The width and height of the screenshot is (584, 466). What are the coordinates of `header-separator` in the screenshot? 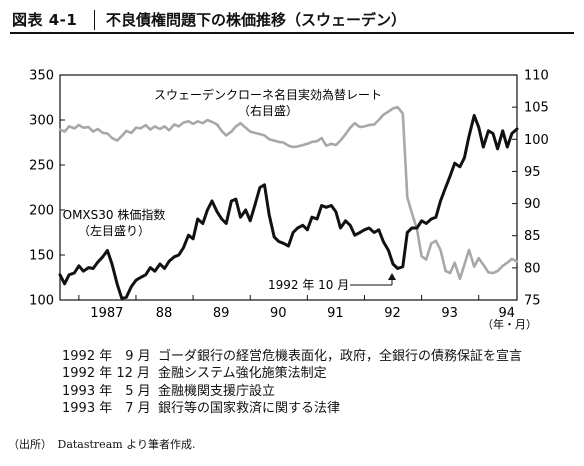 It's located at (94, 20).